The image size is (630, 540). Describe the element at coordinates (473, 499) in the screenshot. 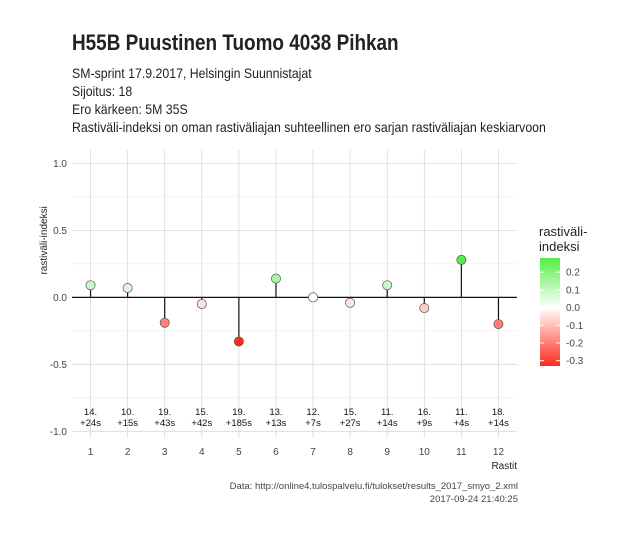

I see `timestamp-caption: 2017-09-24 21:40:25` at that location.